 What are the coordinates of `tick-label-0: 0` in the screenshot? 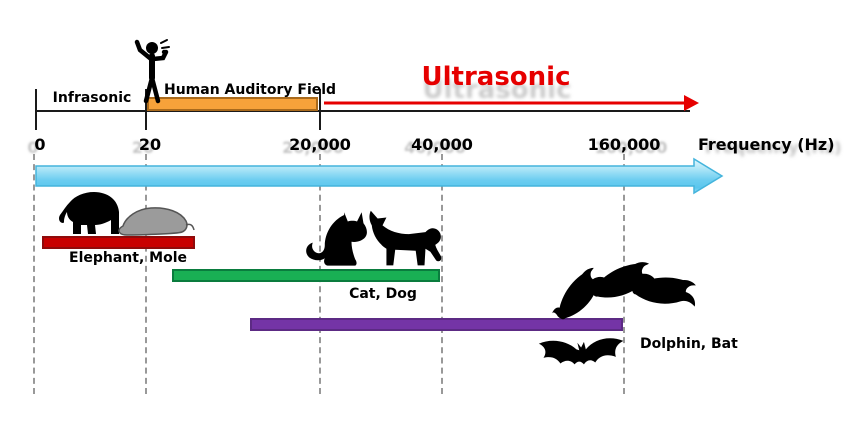 It's located at (40, 144).